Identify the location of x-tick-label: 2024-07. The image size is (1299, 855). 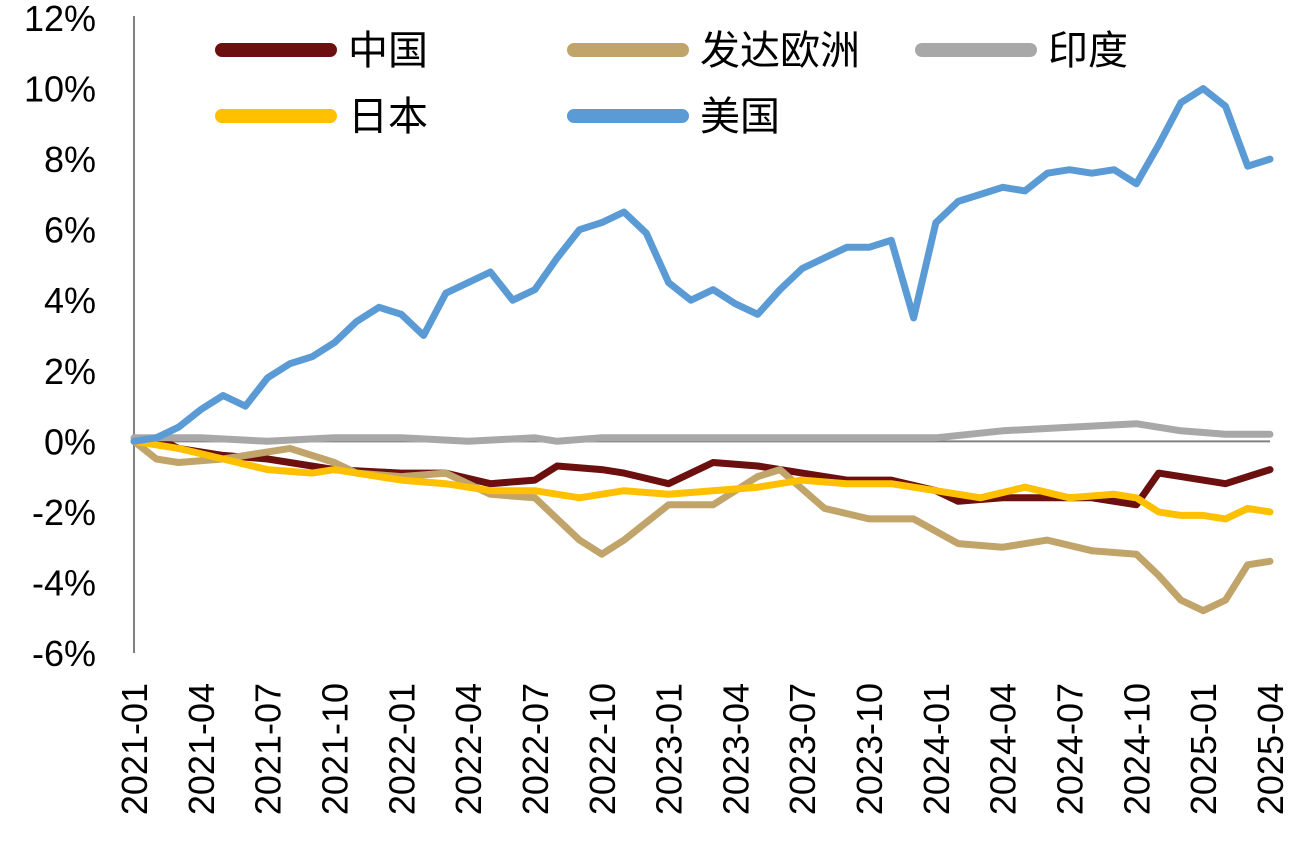
(1070, 749).